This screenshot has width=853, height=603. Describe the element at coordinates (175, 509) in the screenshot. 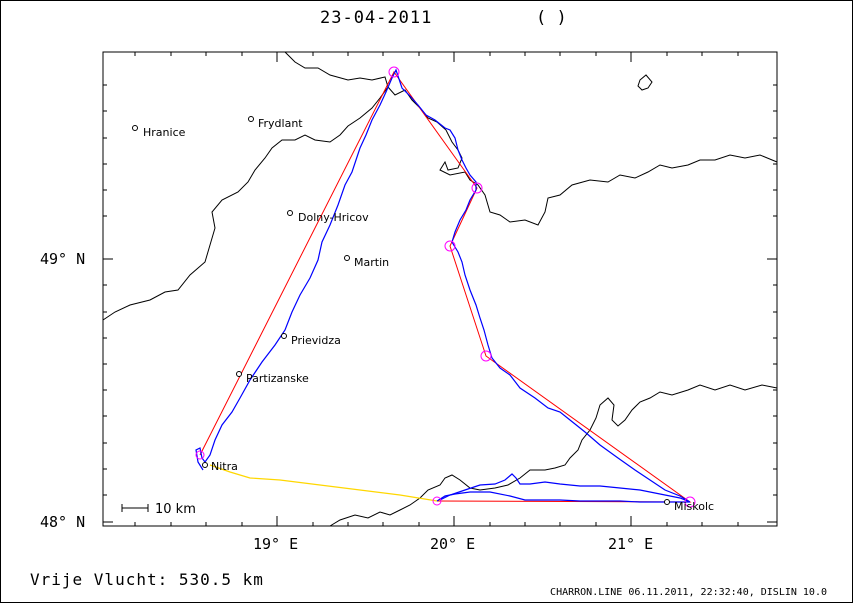

I see `scale-bar-label: 10 km` at that location.